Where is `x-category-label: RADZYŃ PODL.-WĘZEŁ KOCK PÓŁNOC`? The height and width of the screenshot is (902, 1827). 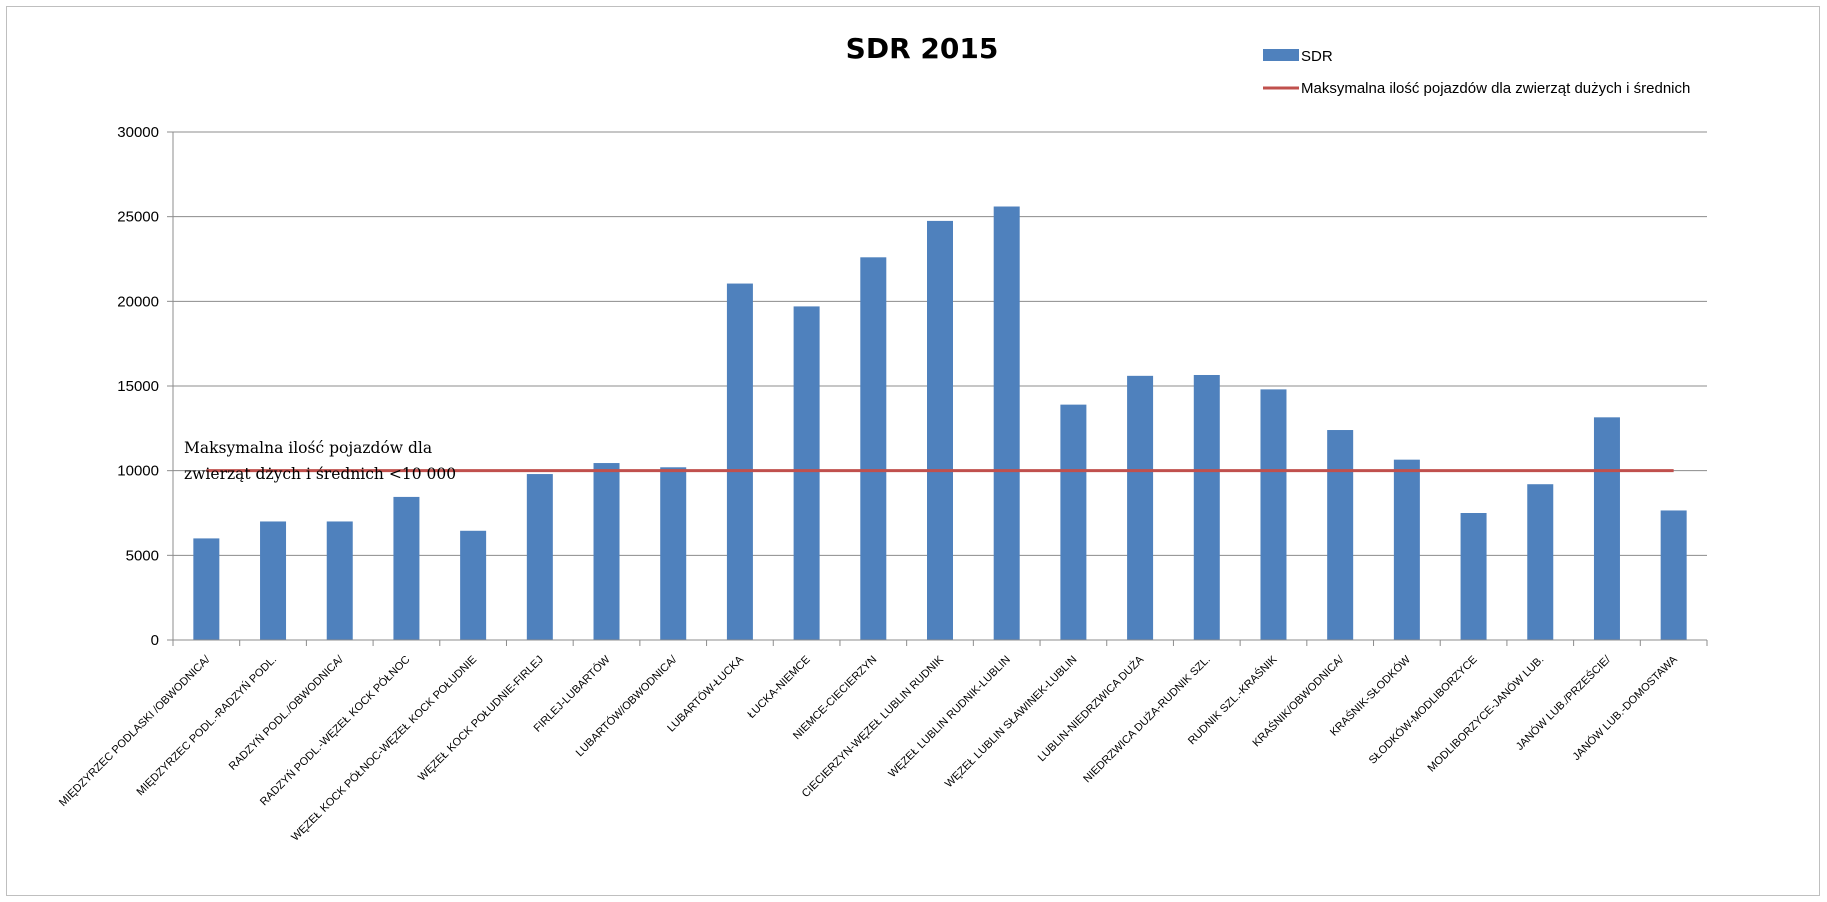 x-category-label: RADZYŃ PODL.-WĘZEŁ KOCK PÓŁNOC is located at coordinates (334, 730).